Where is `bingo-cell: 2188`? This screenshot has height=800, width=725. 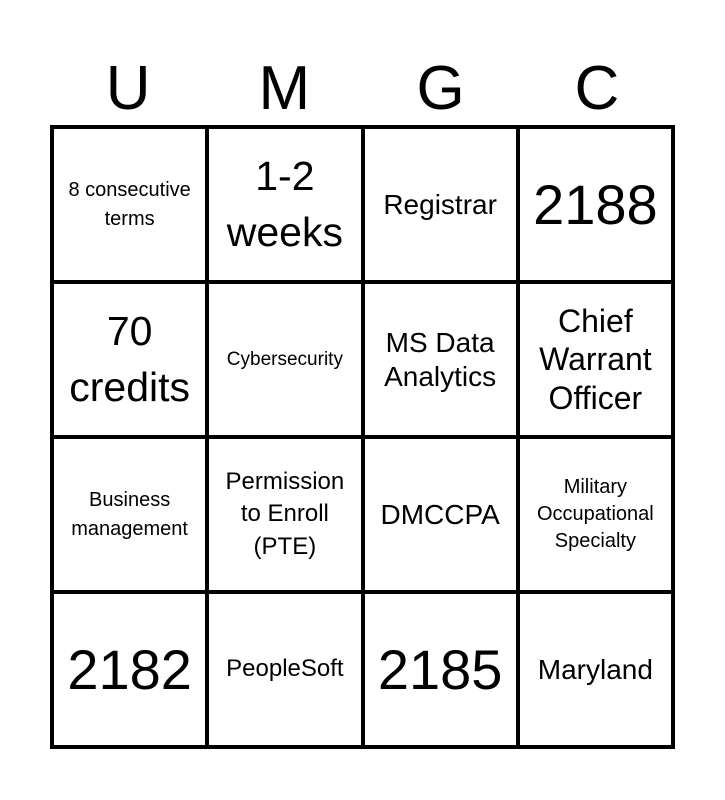
bingo-cell: 2188 is located at coordinates (595, 204).